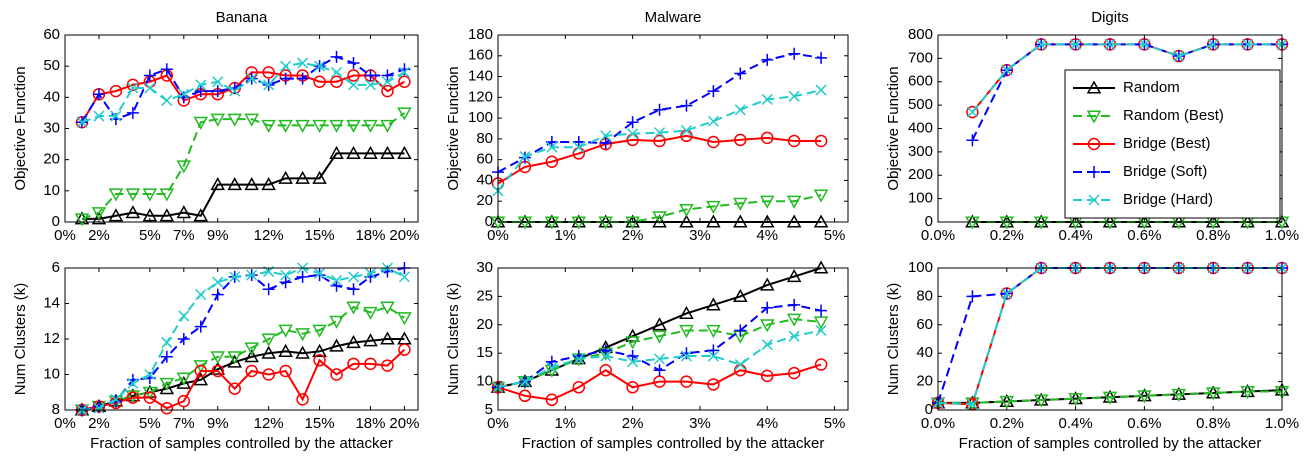 The image size is (1309, 457). I want to click on y-tick-label: 300, so click(920, 151).